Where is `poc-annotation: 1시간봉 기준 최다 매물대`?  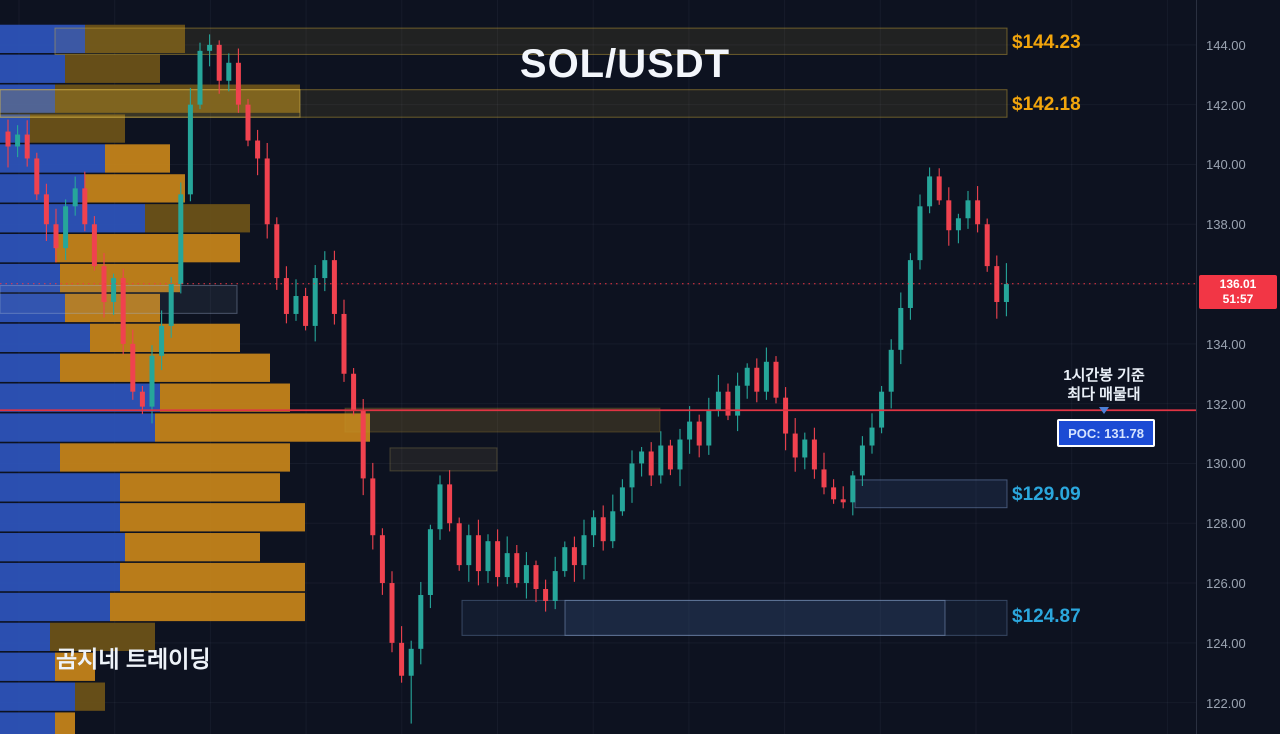 poc-annotation: 1시간봉 기준 최다 매물대 is located at coordinates (1104, 385).